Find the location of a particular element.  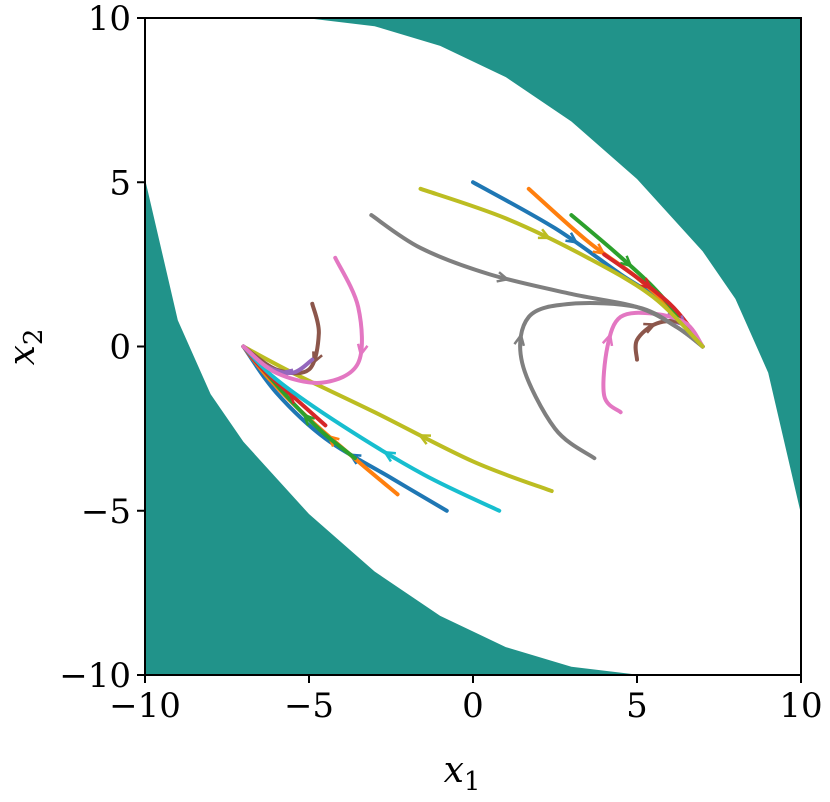

trajectory-13-direction-arrow is located at coordinates (309, 419).